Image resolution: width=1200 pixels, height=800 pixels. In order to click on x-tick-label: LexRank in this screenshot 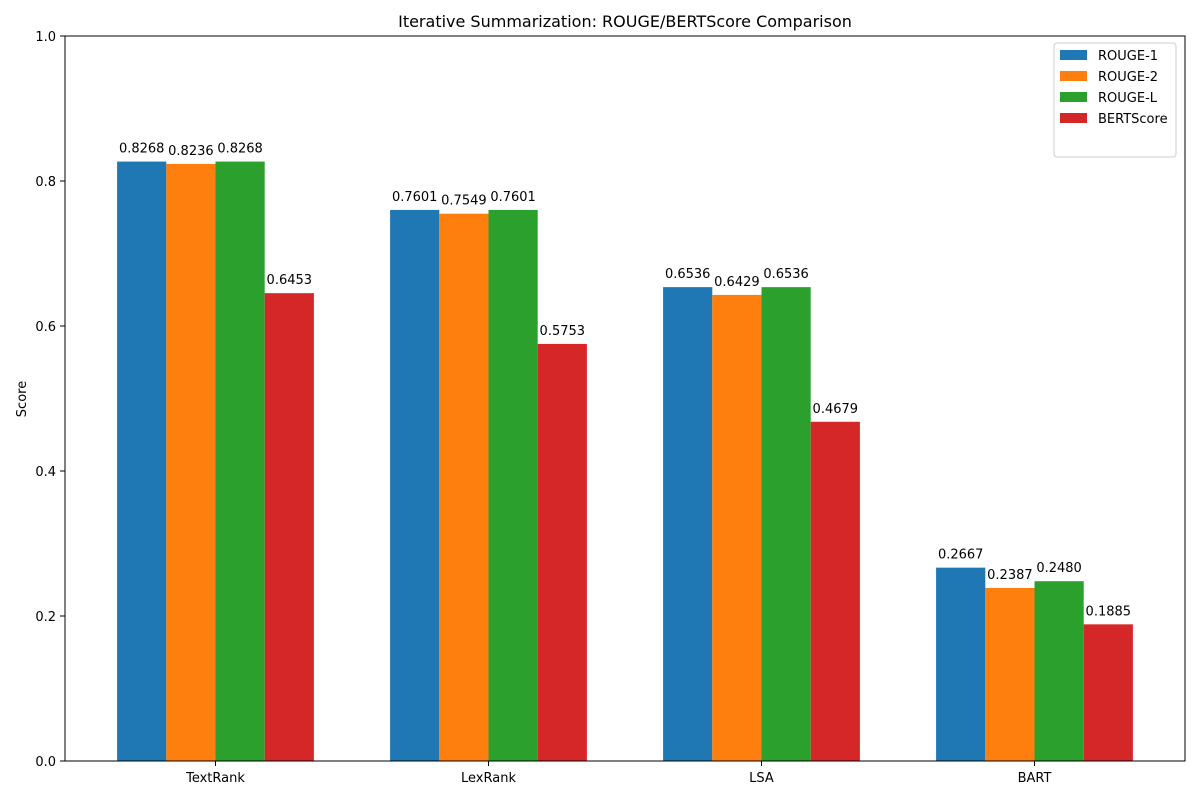, I will do `click(488, 778)`.